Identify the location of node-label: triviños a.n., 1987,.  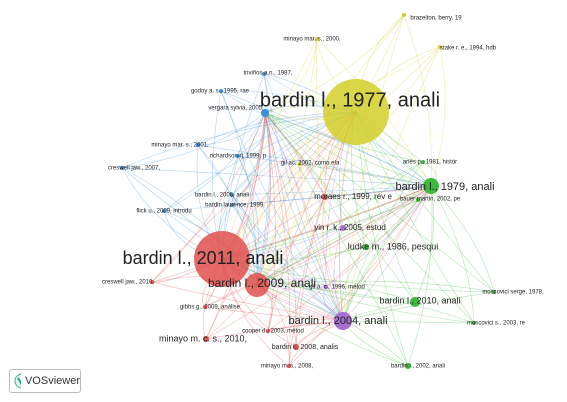
(267, 74).